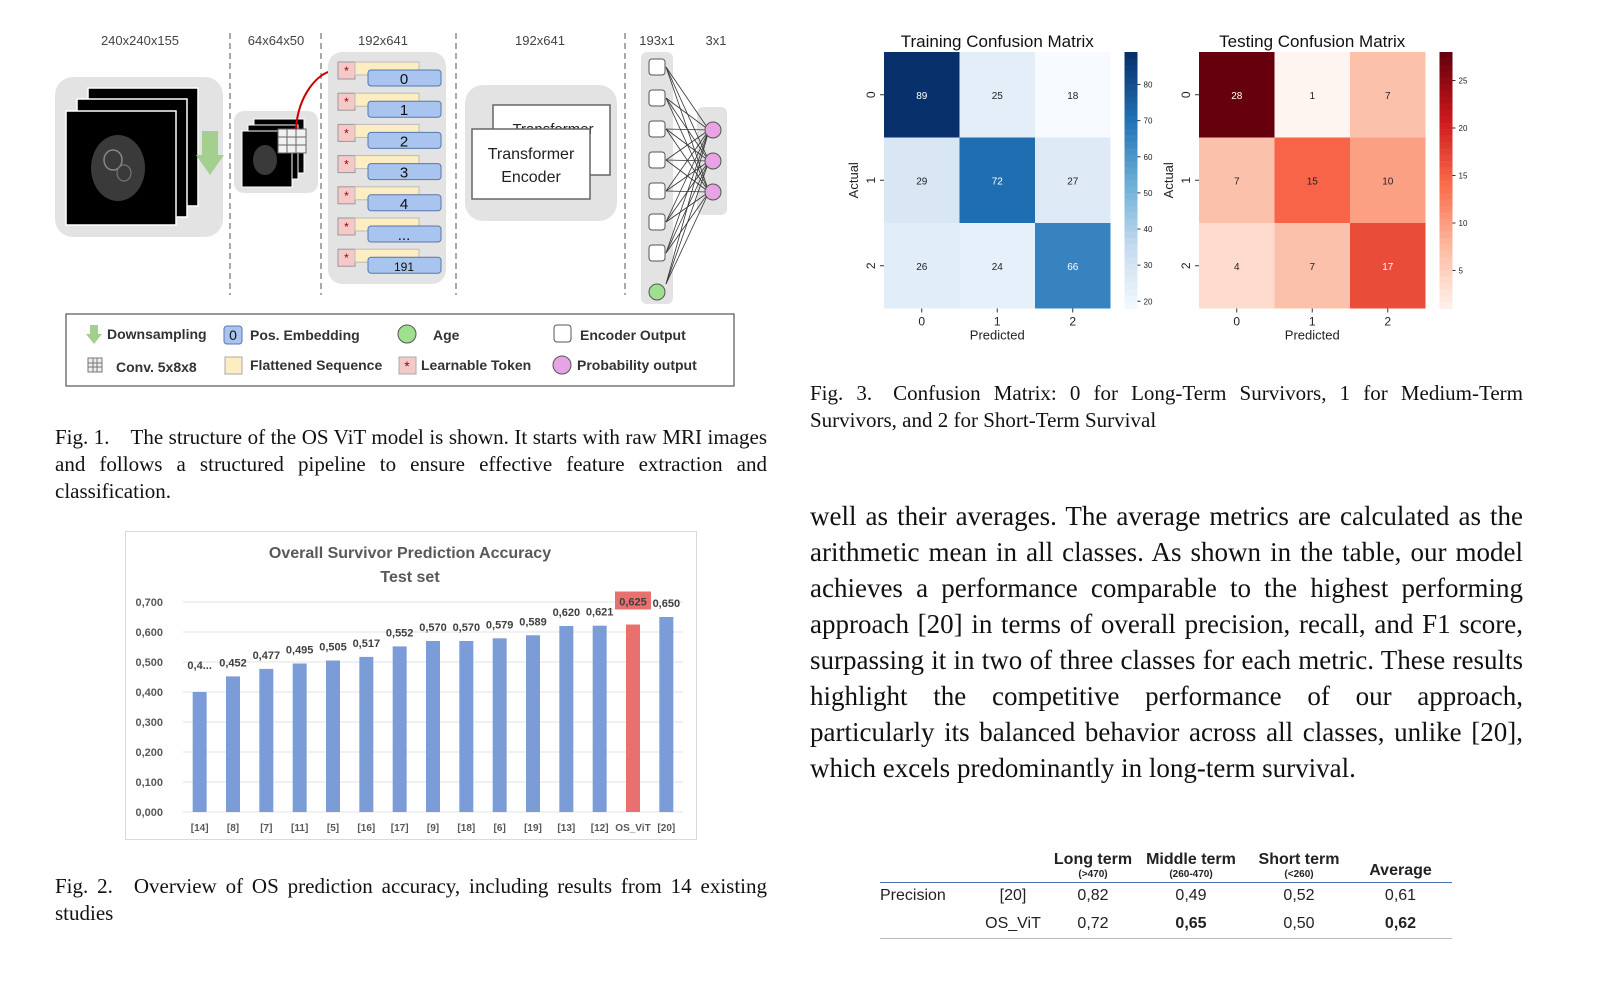 The width and height of the screenshot is (1614, 982). Describe the element at coordinates (1312, 322) in the screenshot. I see `heatmap-x-tick: 1` at that location.